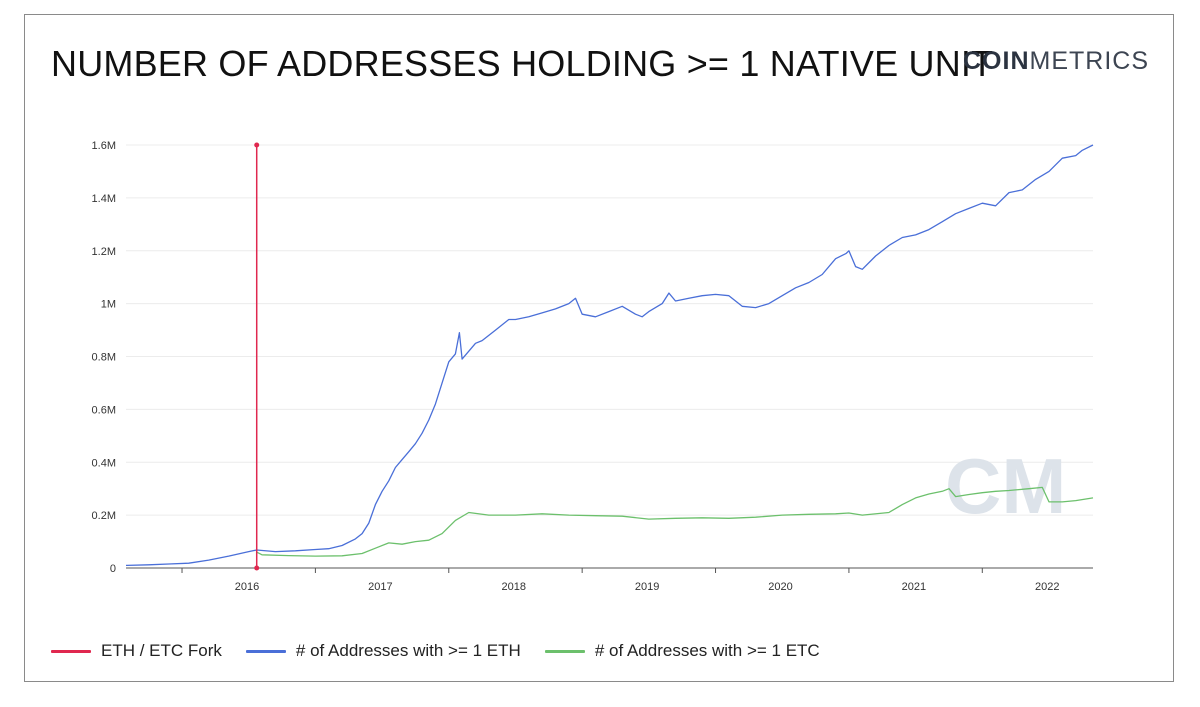 This screenshot has height=707, width=1200. I want to click on x-tick-label: 2021, so click(914, 587).